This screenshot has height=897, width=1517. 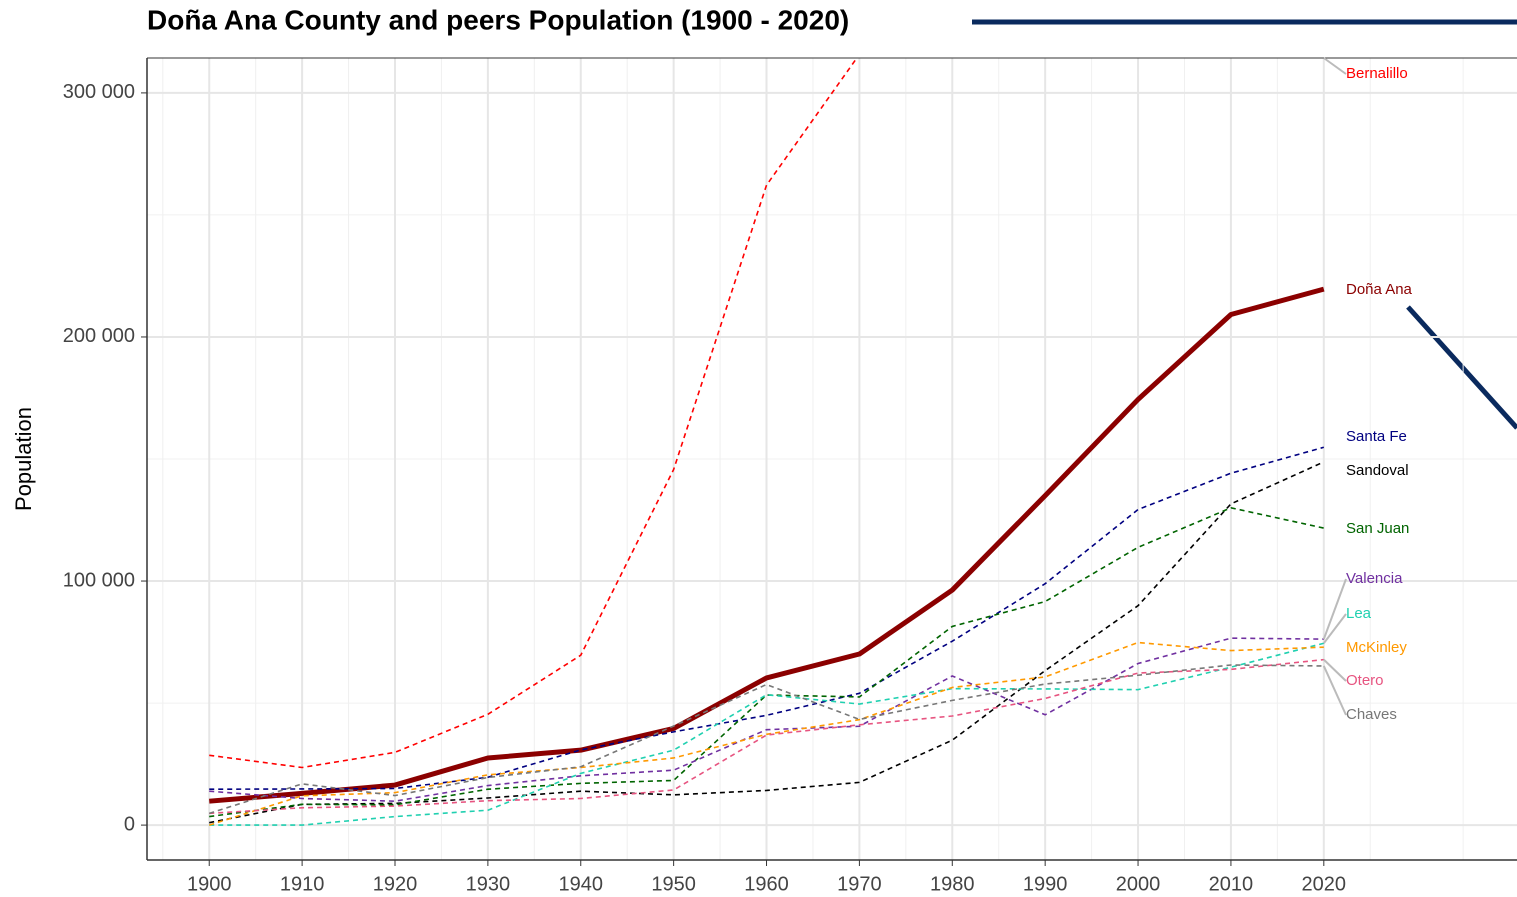 I want to click on x-tick-label: 1900, so click(x=209, y=884).